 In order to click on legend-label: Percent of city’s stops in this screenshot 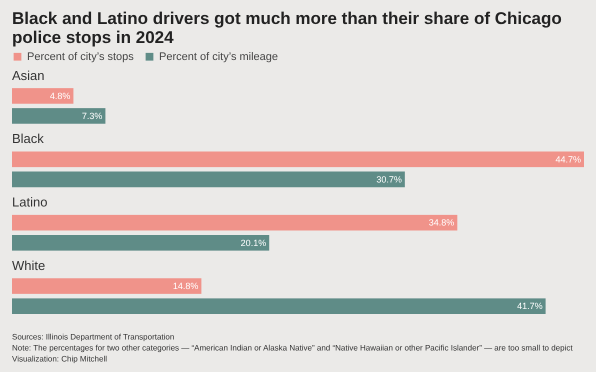, I will do `click(80, 56)`.